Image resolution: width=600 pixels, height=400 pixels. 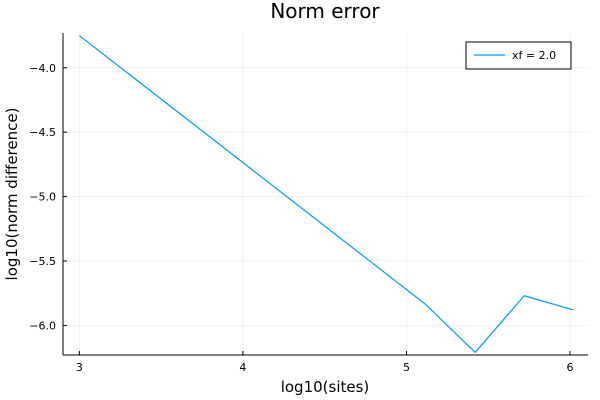 What do you see at coordinates (42, 132) in the screenshot?
I see `y-tick-label: −4.5` at bounding box center [42, 132].